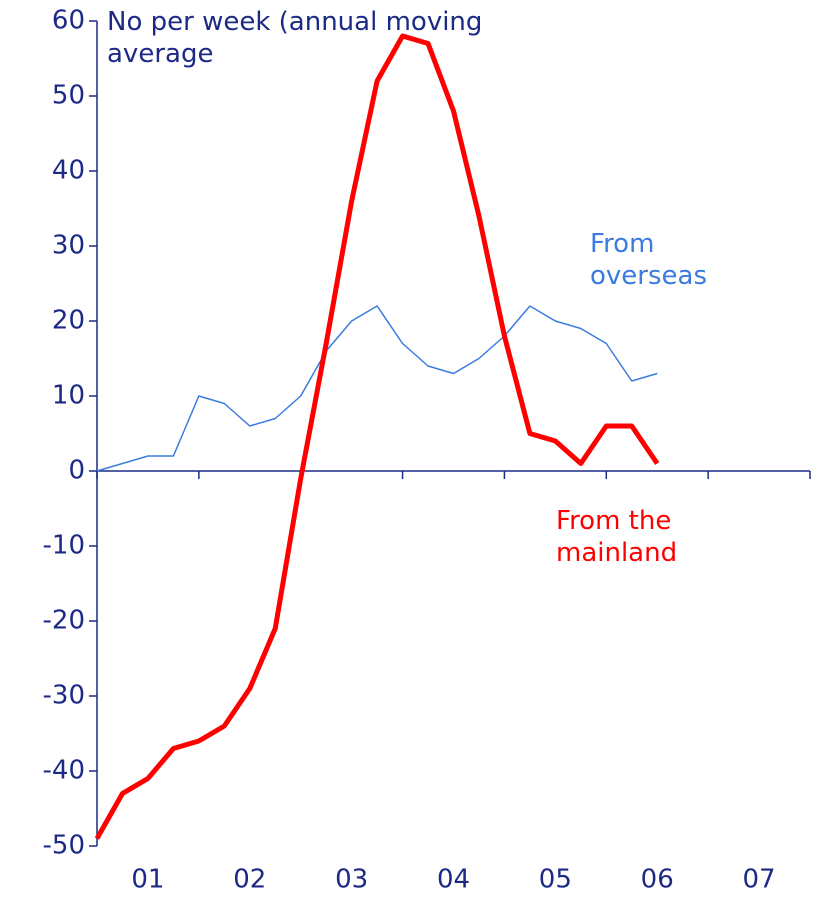  Describe the element at coordinates (249, 880) in the screenshot. I see `x-tick-label: 02` at that location.